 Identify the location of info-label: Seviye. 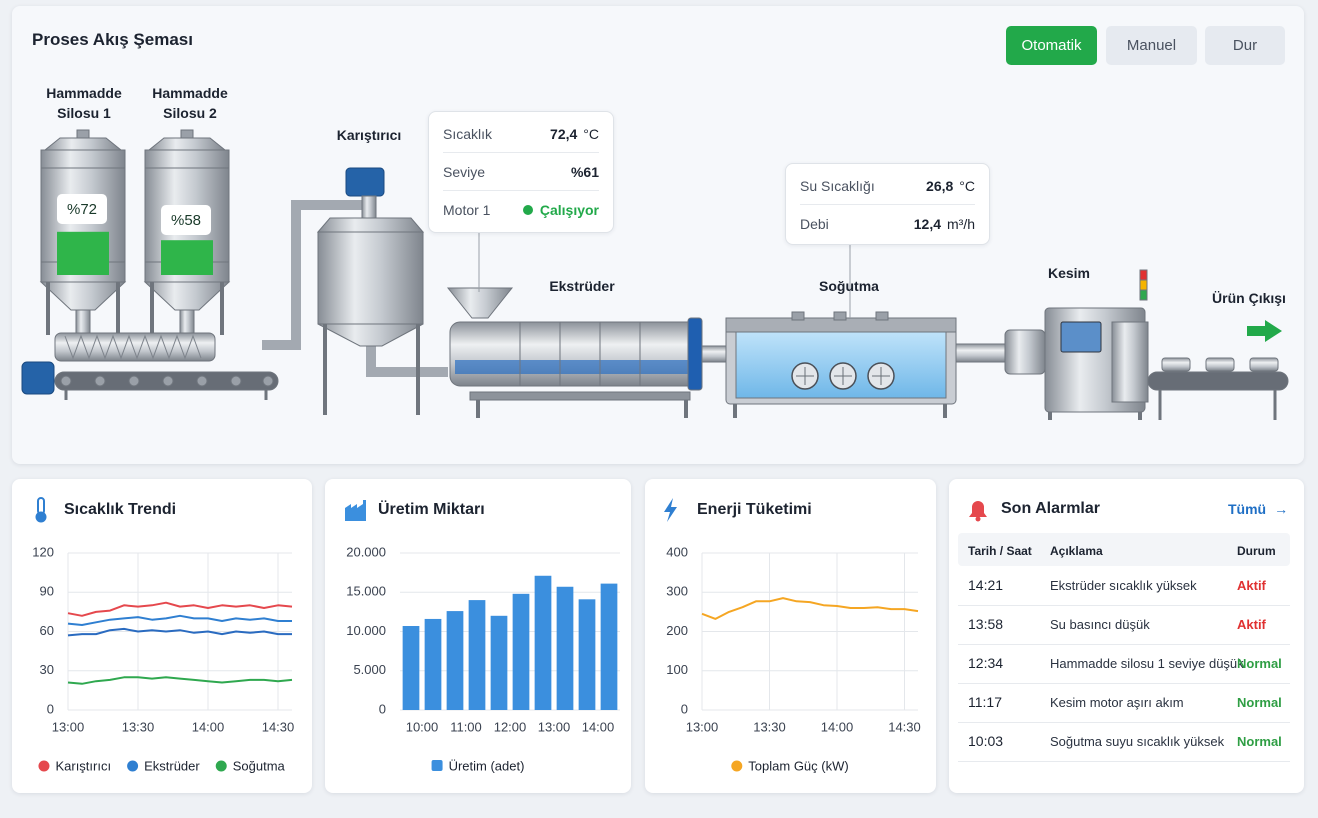
(464, 171).